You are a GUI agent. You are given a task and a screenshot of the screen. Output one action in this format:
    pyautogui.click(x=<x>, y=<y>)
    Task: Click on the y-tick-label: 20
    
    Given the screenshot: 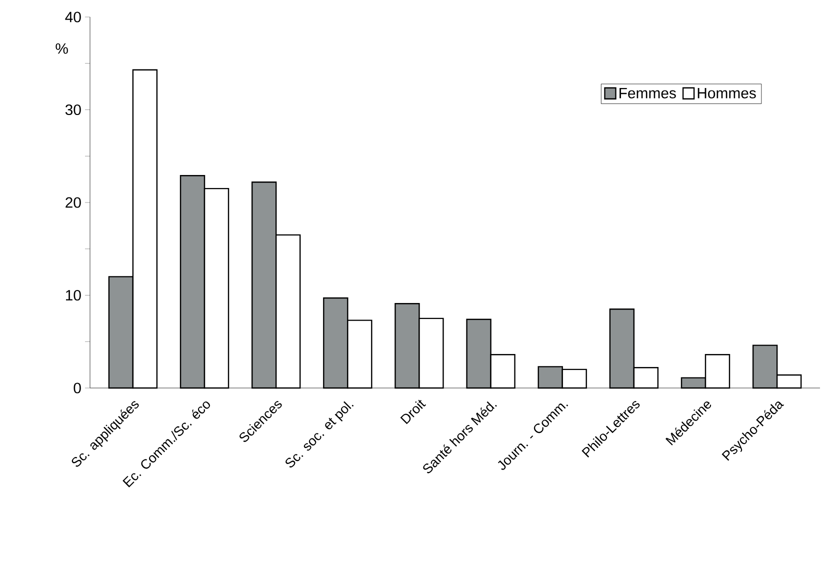 What is the action you would take?
    pyautogui.click(x=73, y=202)
    